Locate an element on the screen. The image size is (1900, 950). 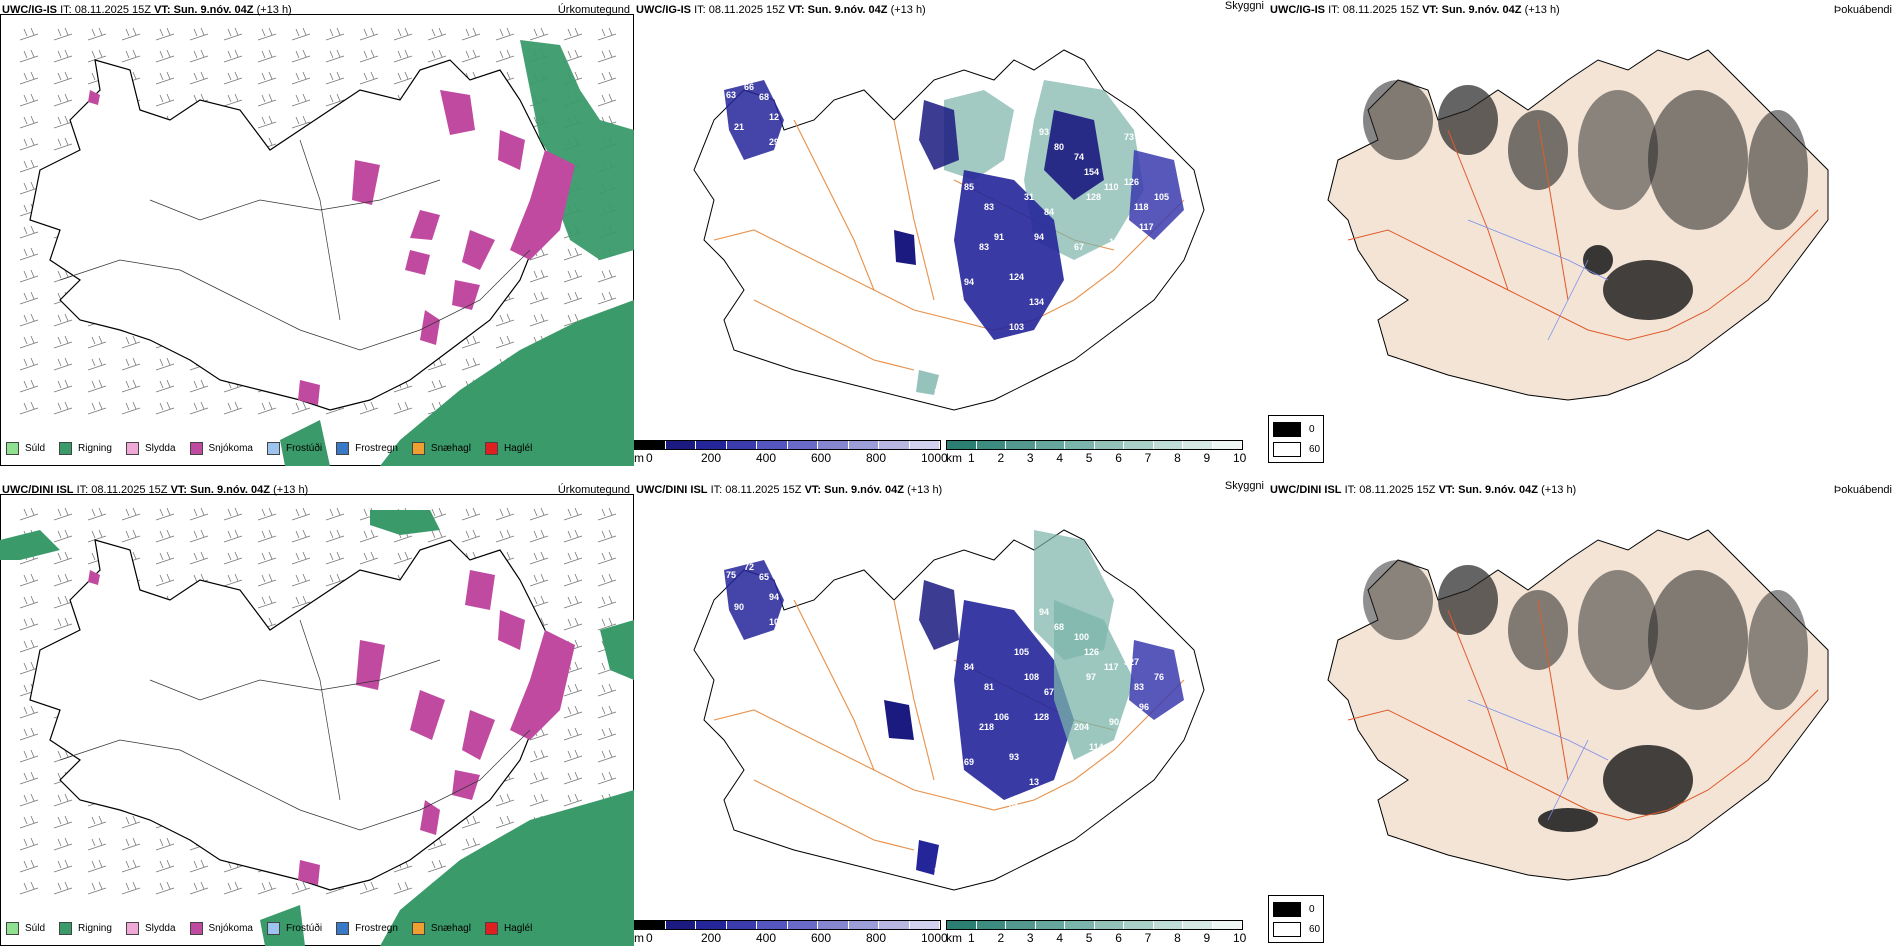
colorbar-tick: 6 is located at coordinates (1118, 458).